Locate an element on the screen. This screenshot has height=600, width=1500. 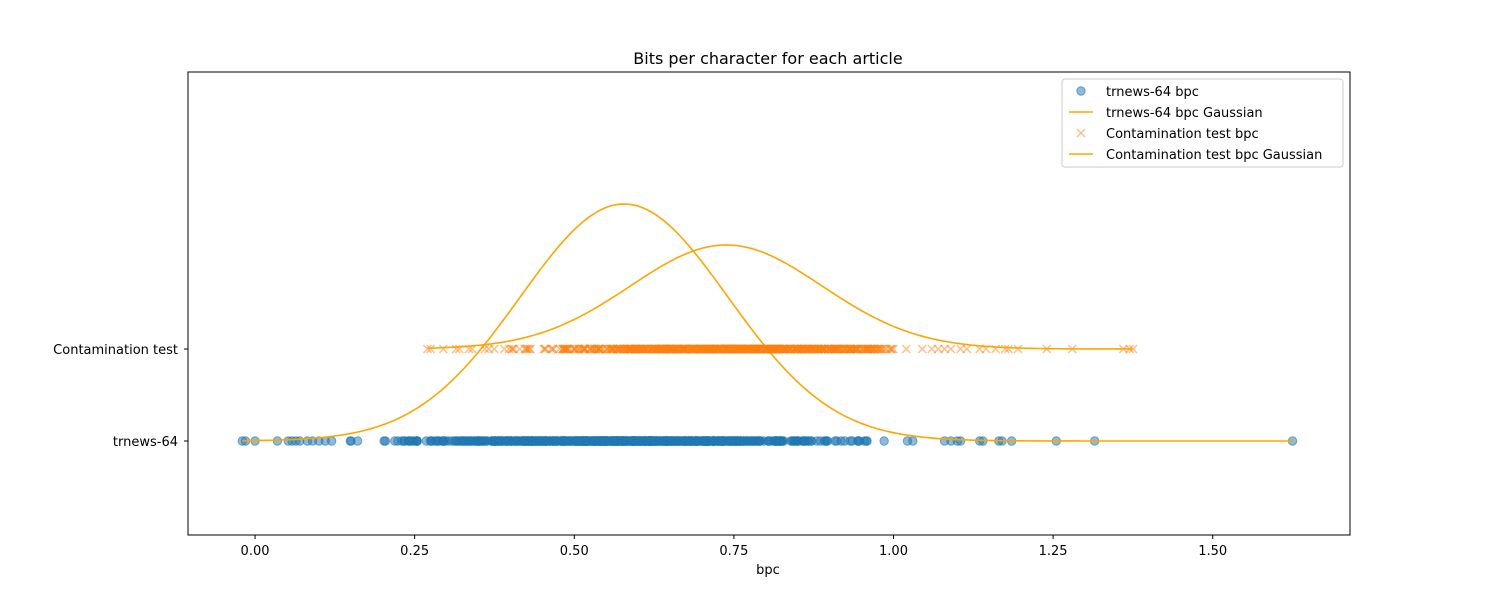
y-axis: trnews-64 Contamination test is located at coordinates (120, 396).